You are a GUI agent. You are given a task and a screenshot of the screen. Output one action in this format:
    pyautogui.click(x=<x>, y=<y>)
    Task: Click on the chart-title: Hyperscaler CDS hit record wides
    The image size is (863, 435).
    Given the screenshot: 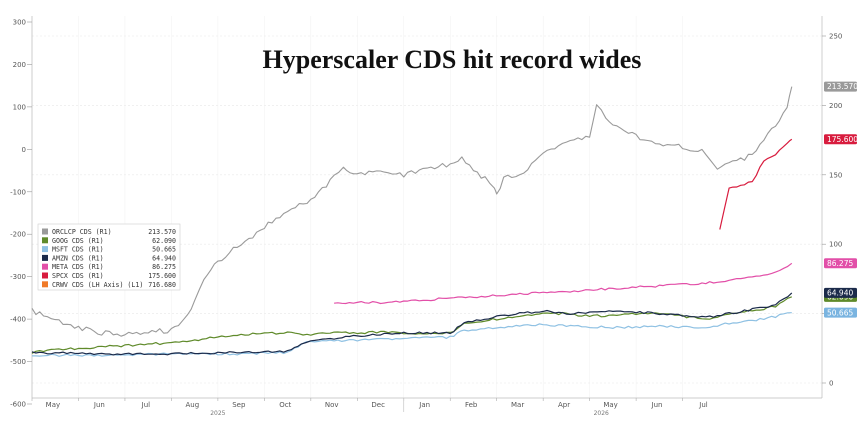 What is the action you would take?
    pyautogui.click(x=452, y=59)
    